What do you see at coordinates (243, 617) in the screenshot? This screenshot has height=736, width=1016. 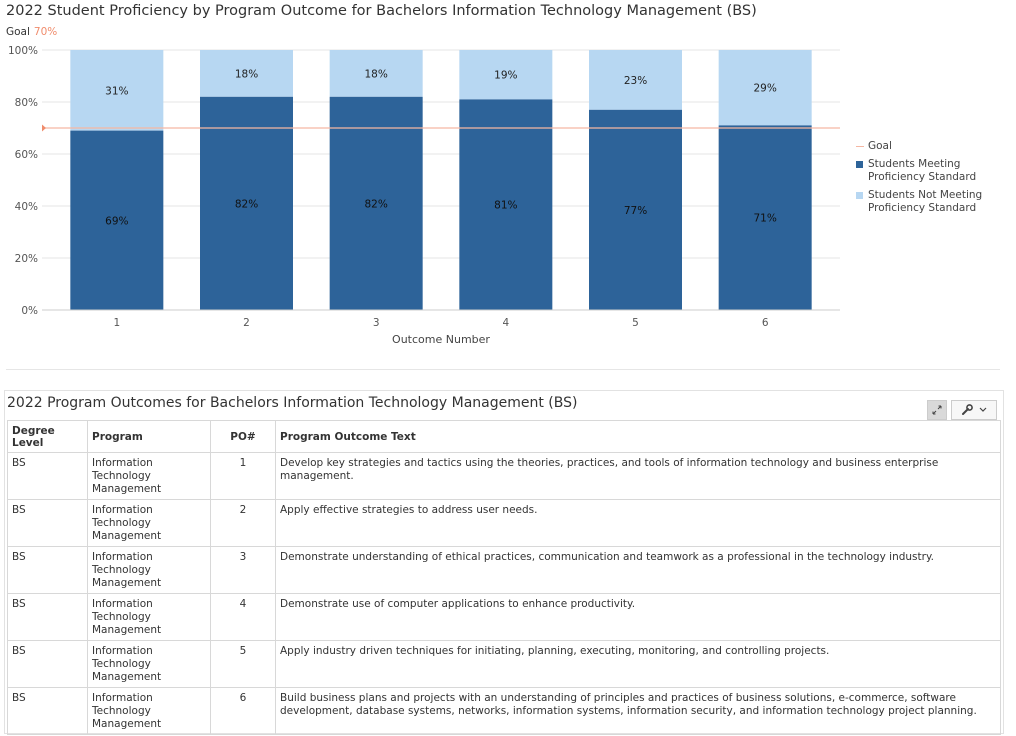 I see `cell-po: 4` at bounding box center [243, 617].